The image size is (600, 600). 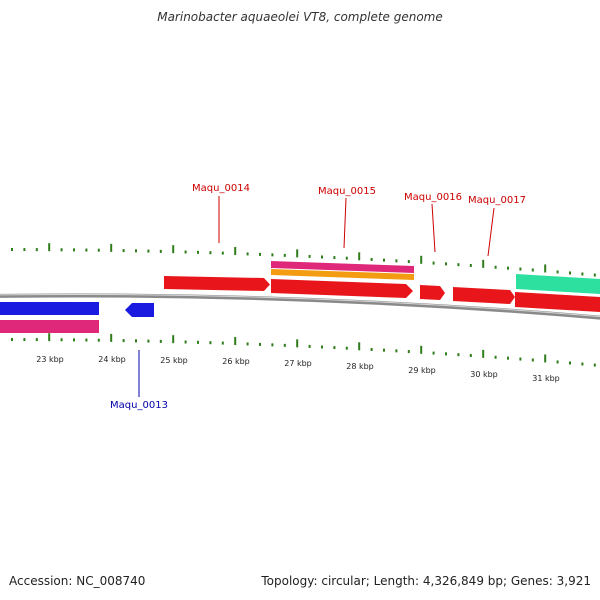 What do you see at coordinates (236, 361) in the screenshot?
I see `axis-label-26kbp: 26 kbp` at bounding box center [236, 361].